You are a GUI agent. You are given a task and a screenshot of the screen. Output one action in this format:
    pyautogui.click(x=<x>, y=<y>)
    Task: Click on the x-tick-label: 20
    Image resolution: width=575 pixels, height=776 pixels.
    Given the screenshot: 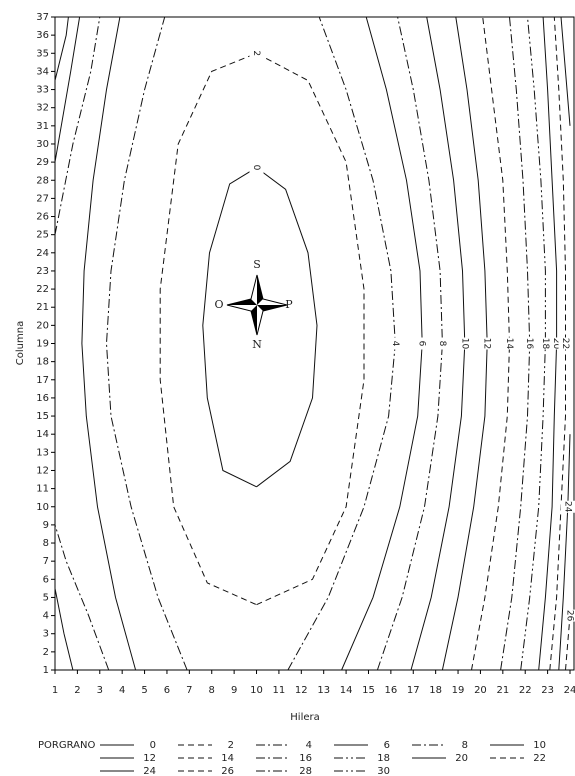 What is the action you would take?
    pyautogui.click(x=480, y=690)
    